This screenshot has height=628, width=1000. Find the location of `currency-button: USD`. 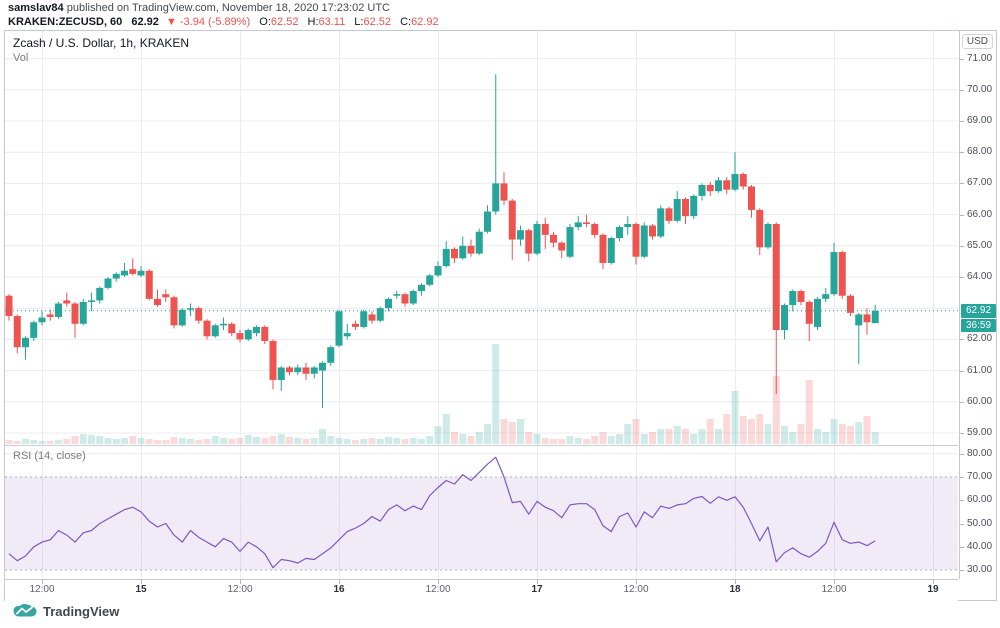

currency-button: USD is located at coordinates (977, 41).